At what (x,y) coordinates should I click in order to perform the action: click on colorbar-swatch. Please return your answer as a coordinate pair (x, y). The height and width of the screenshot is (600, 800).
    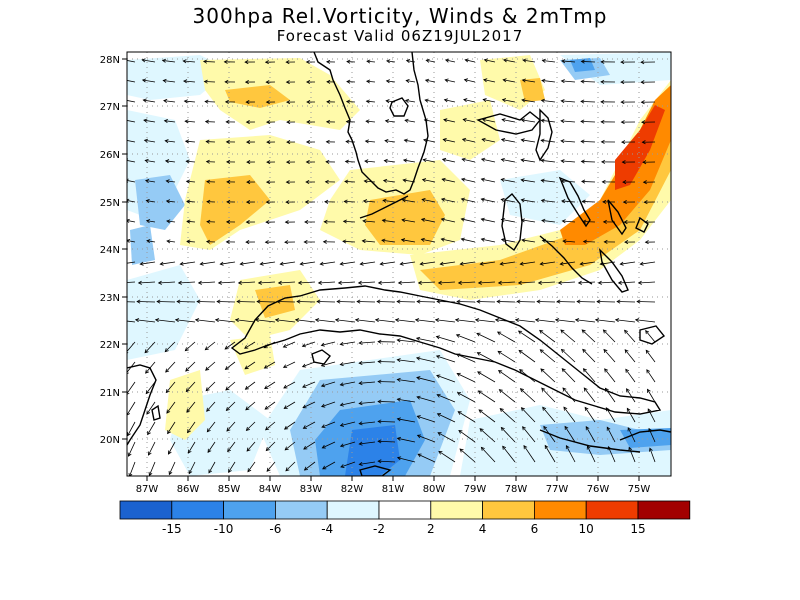
    Looking at the image, I should click on (146, 510).